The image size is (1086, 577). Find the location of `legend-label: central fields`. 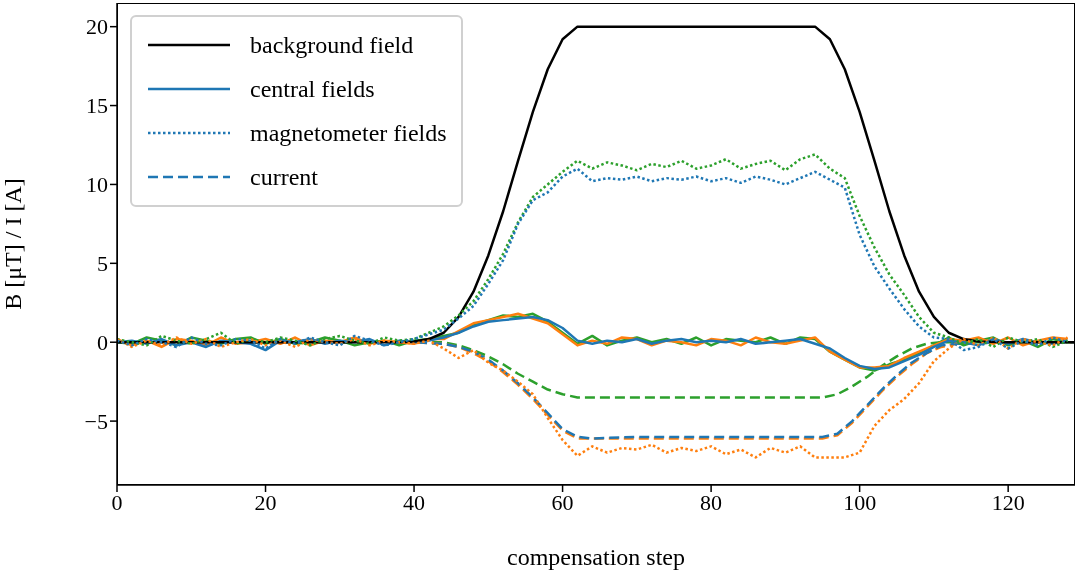

legend-label: central fields is located at coordinates (312, 89).